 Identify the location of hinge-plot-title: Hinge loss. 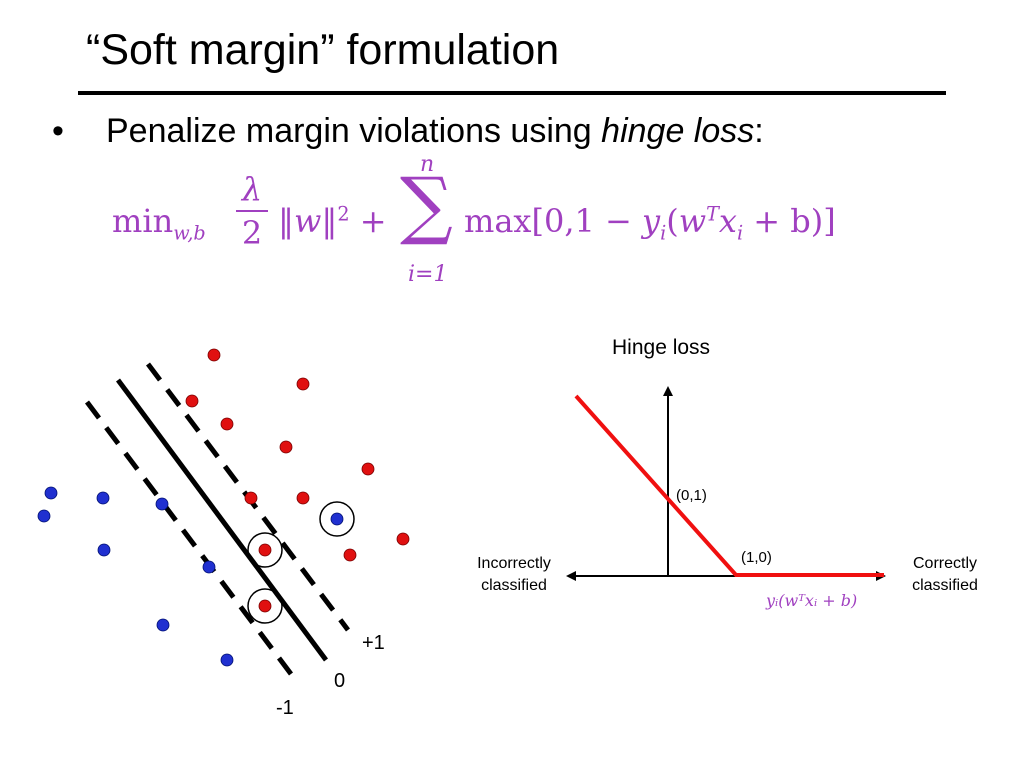
(661, 347).